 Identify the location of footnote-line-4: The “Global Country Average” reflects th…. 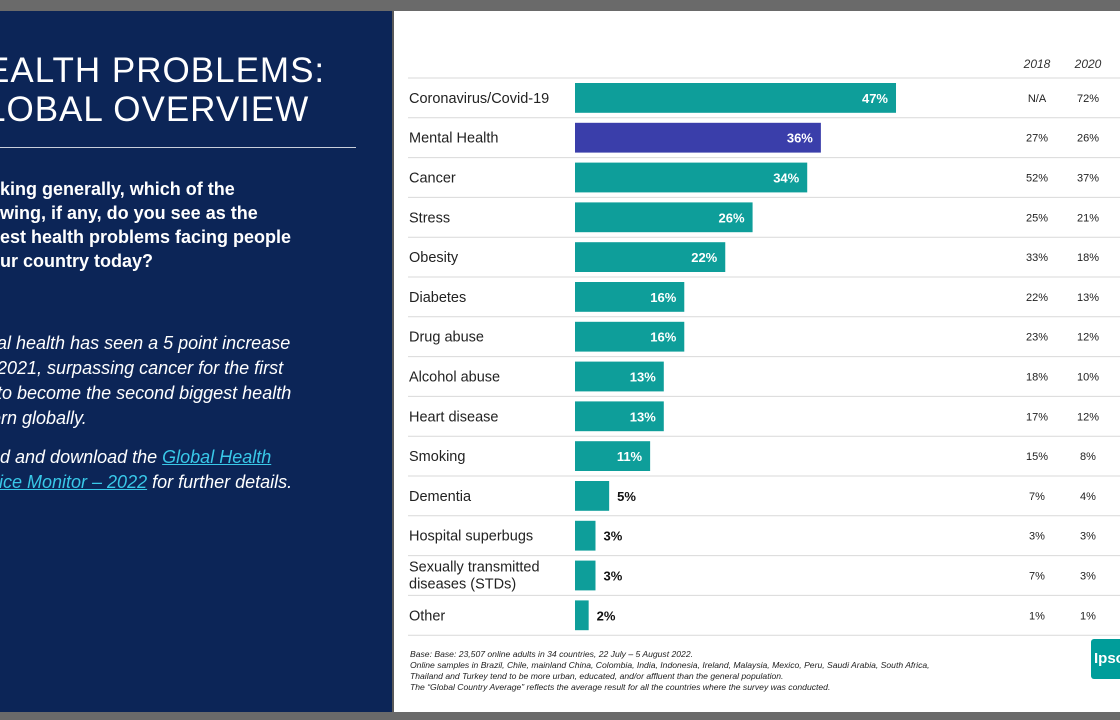
(620, 687).